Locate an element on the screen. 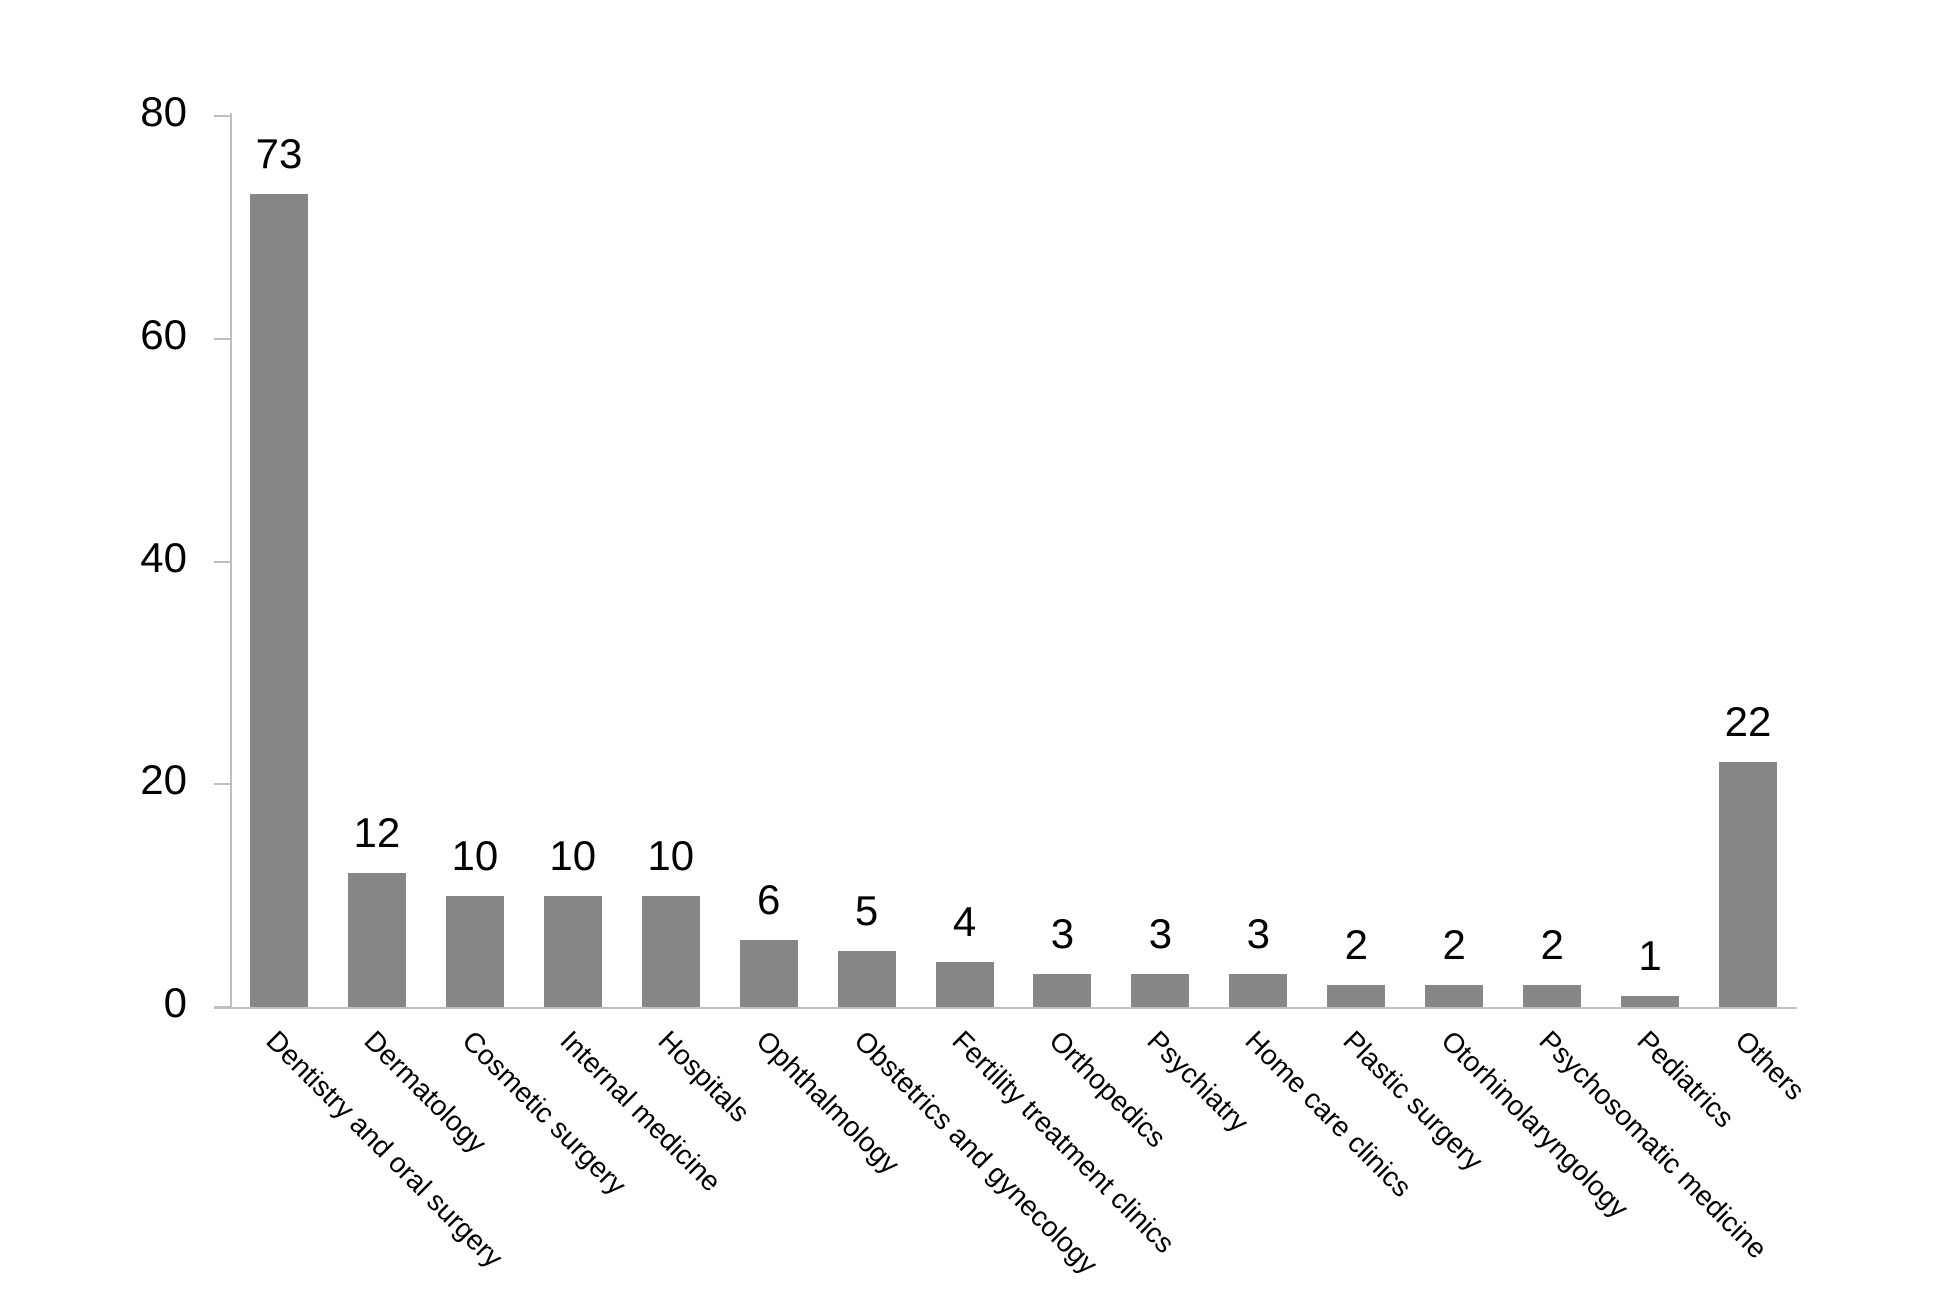  y-tick-label: 20 is located at coordinates (163, 780).